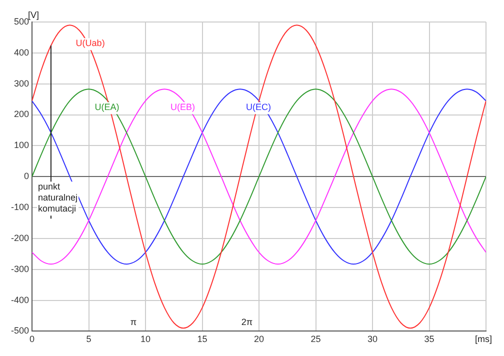  Describe the element at coordinates (133, 322) in the screenshot. I see `annotation: π` at that location.